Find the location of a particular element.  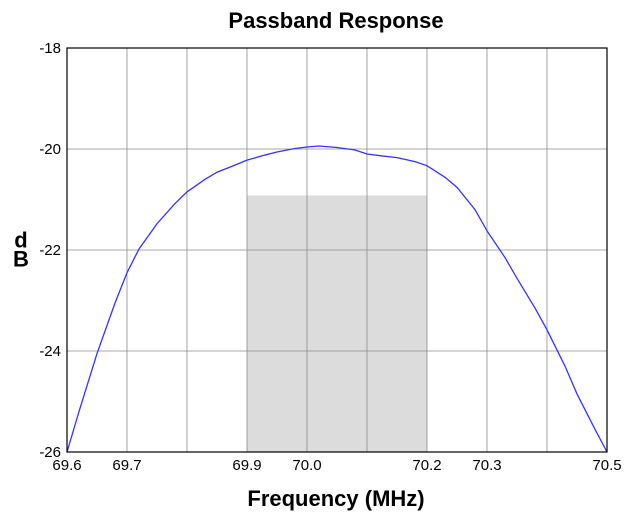

x-tick-label: 70.5 is located at coordinates (606, 465).